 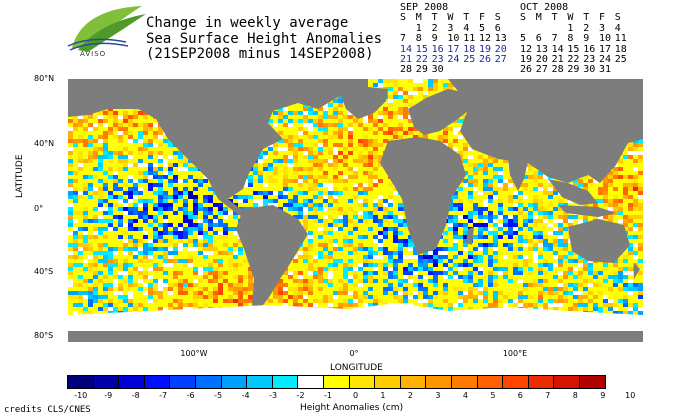 What do you see at coordinates (364, 103) in the screenshot?
I see `greenland` at bounding box center [364, 103].